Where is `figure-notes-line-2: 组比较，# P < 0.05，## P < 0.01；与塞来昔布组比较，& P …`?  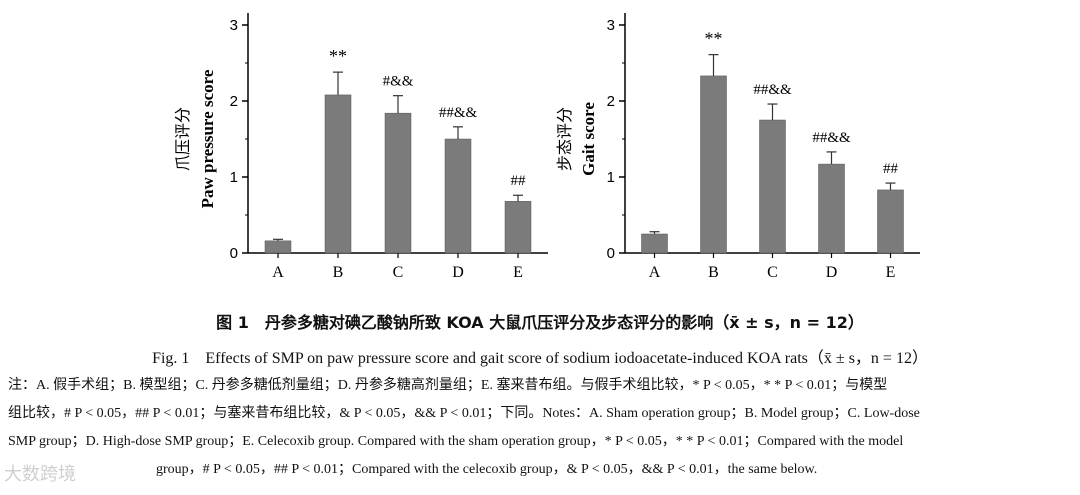
figure-notes-line-2: 组比较，# P < 0.05，## P < 0.01；与塞来昔布组比较，& P … is located at coordinates (464, 413).